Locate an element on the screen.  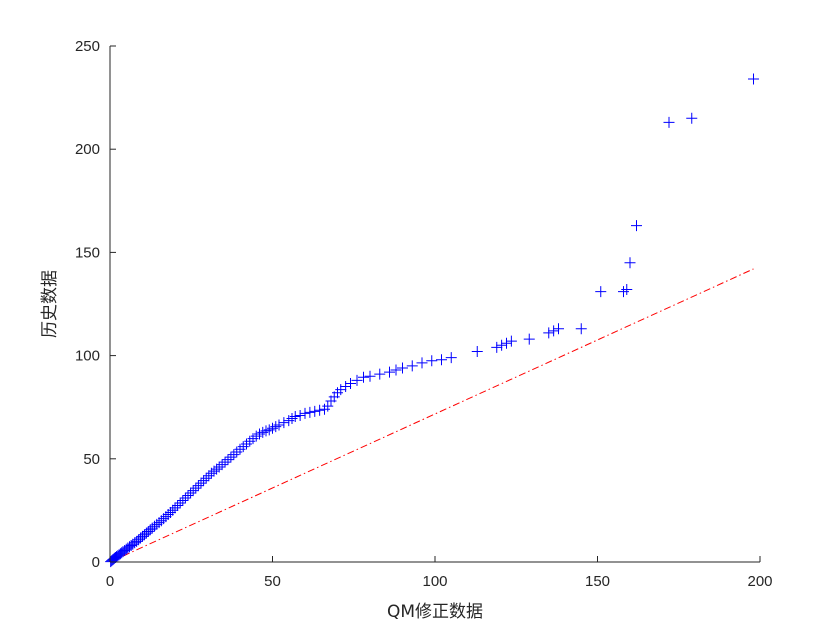
x-tick-label: 150 is located at coordinates (597, 581).